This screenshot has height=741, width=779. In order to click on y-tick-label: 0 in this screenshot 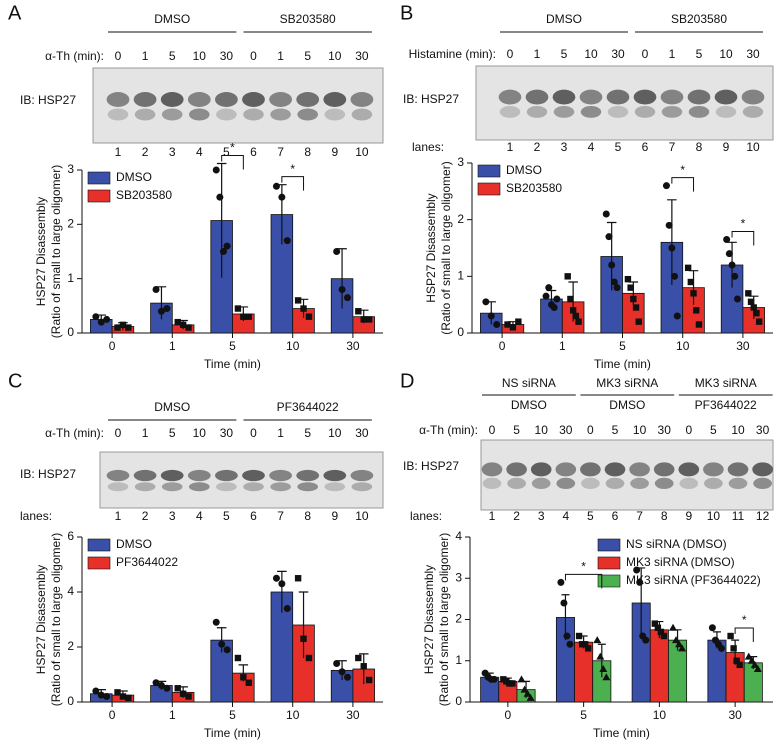, I will do `click(70, 332)`.